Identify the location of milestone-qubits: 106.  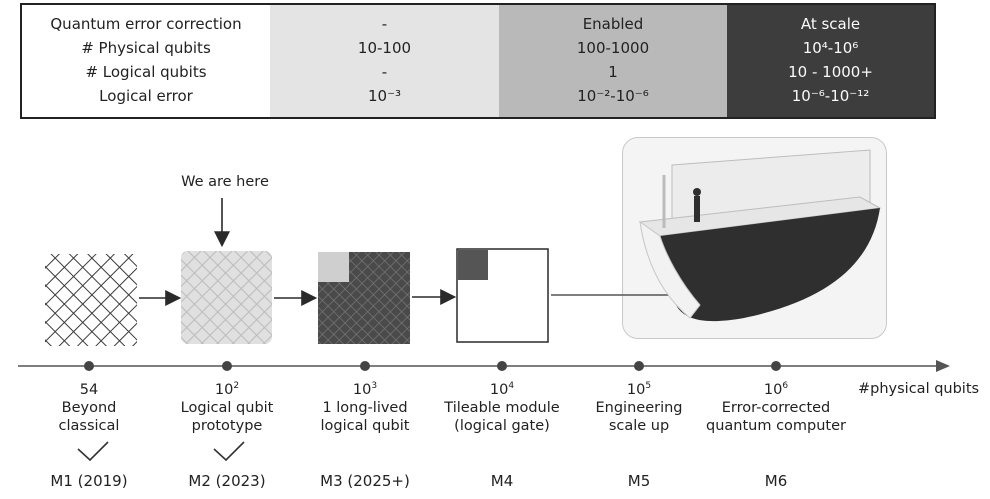
(776, 390).